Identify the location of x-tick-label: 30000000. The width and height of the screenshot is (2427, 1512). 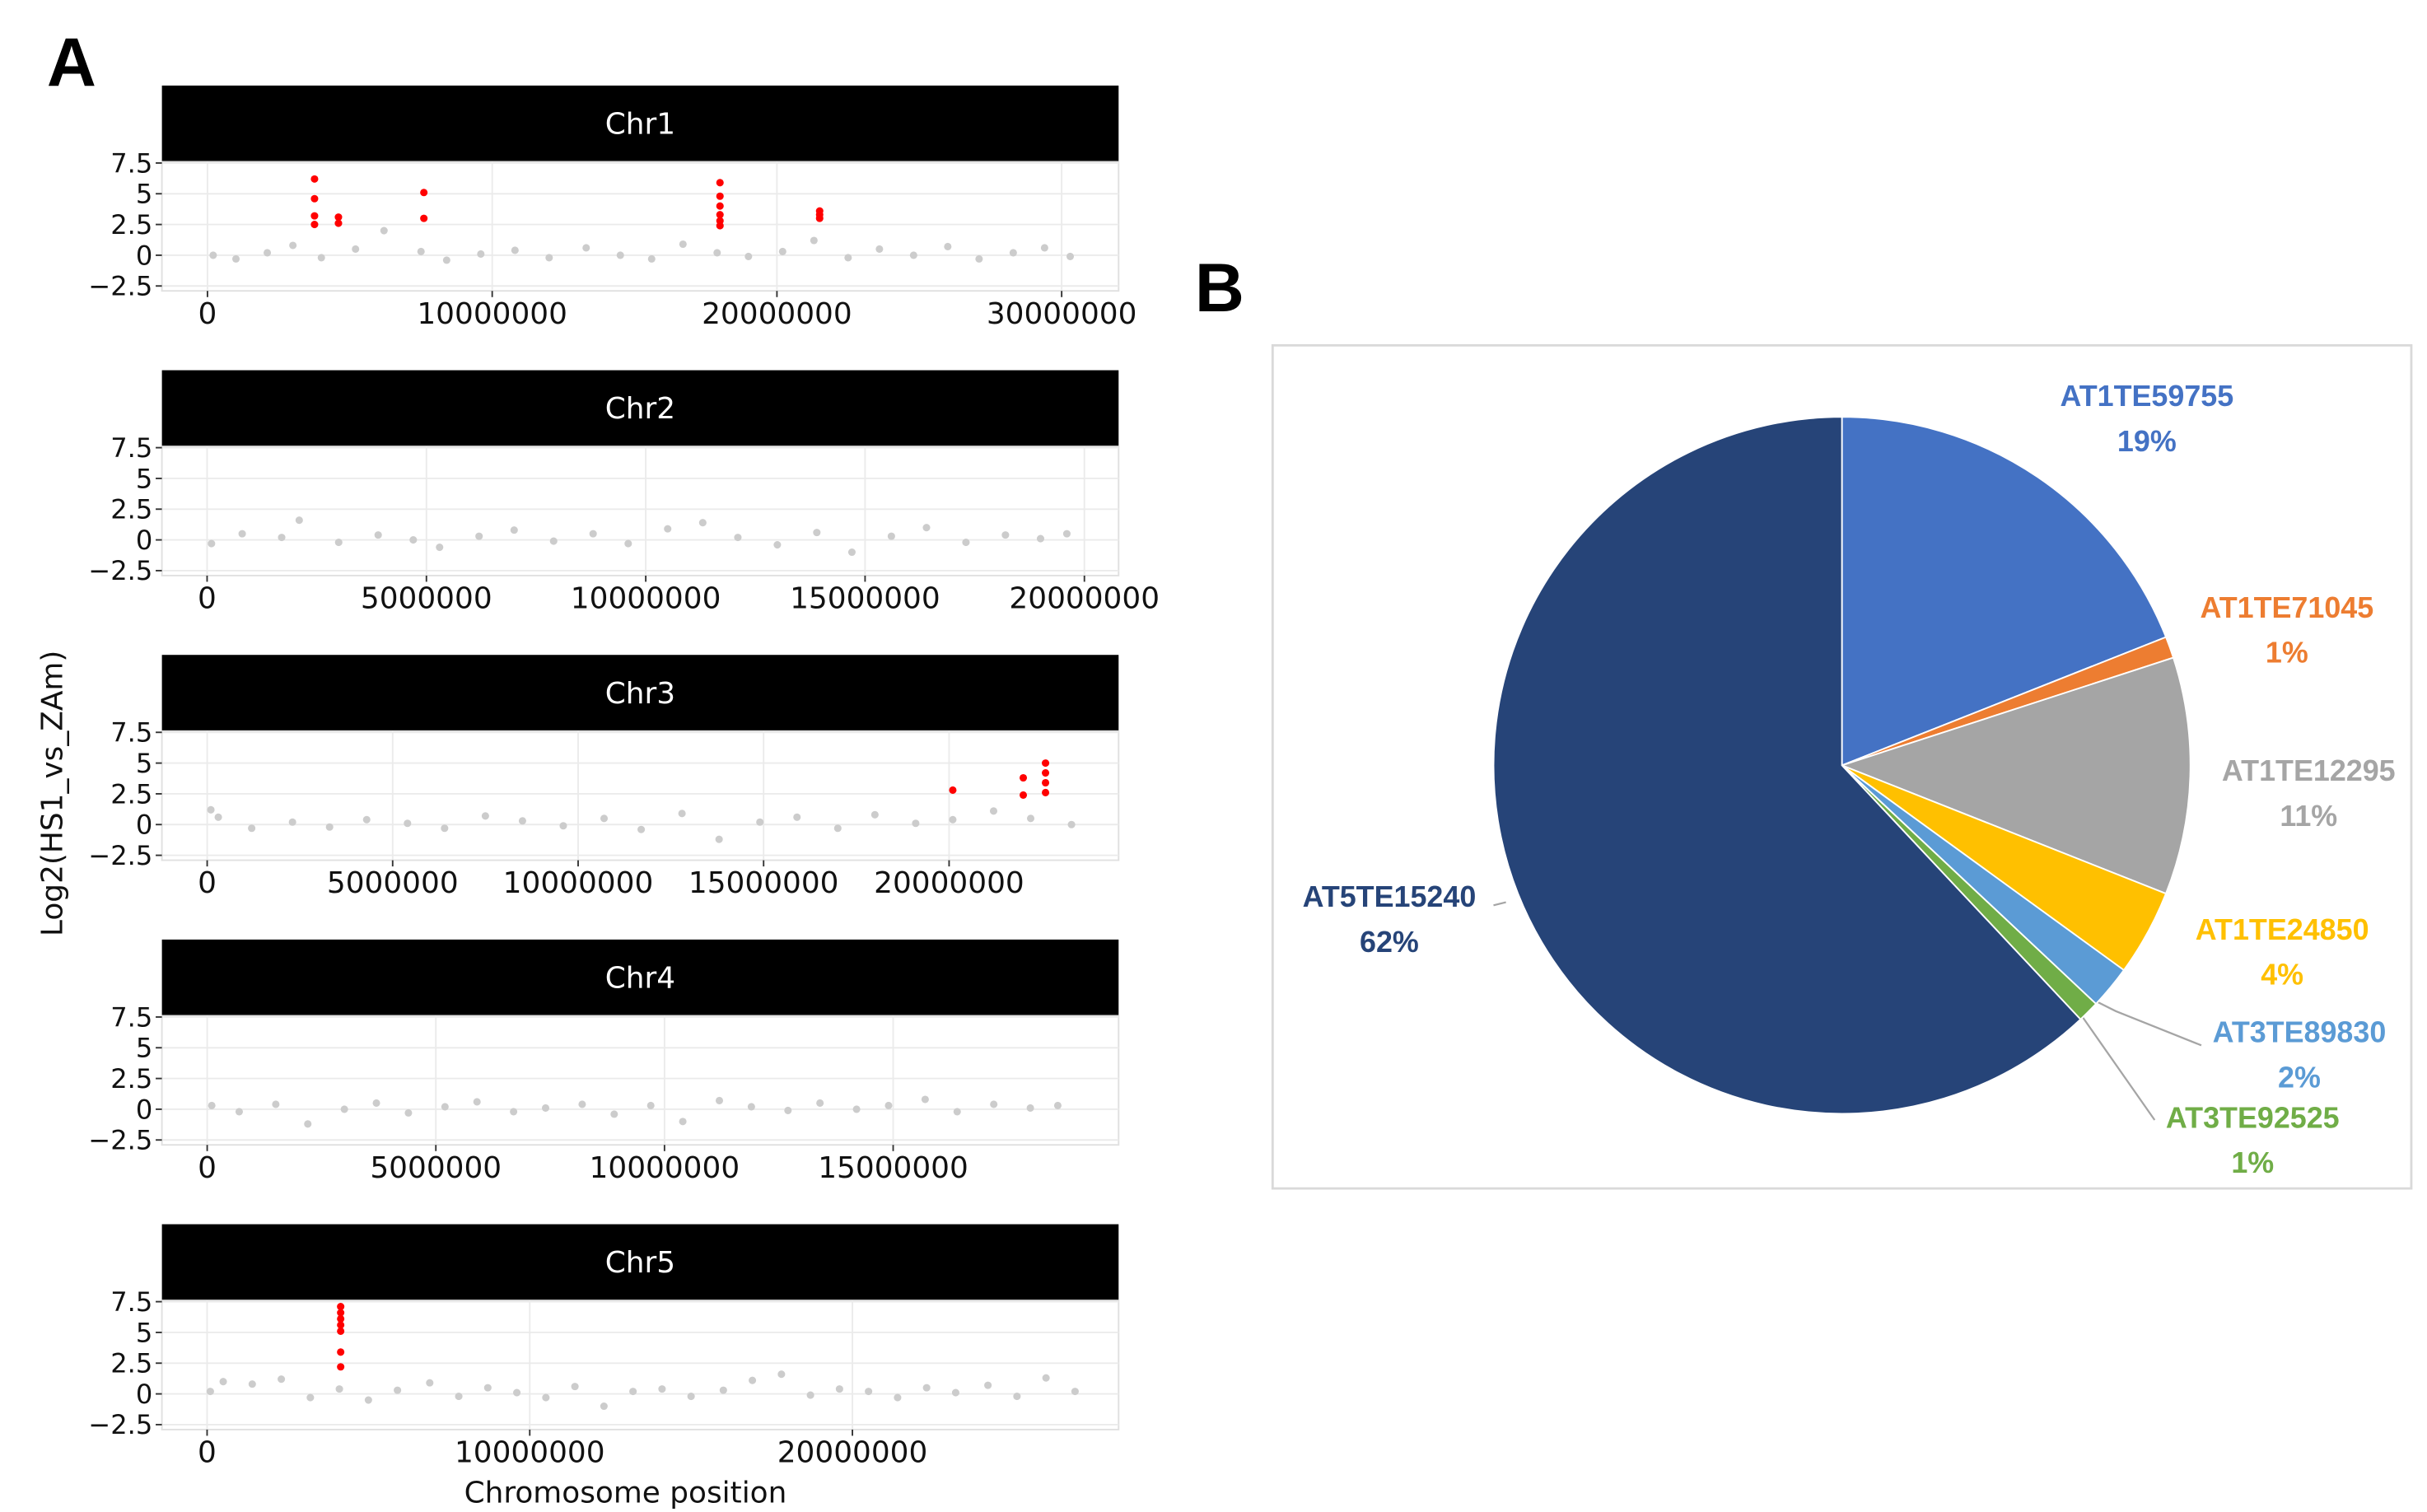
(1062, 314).